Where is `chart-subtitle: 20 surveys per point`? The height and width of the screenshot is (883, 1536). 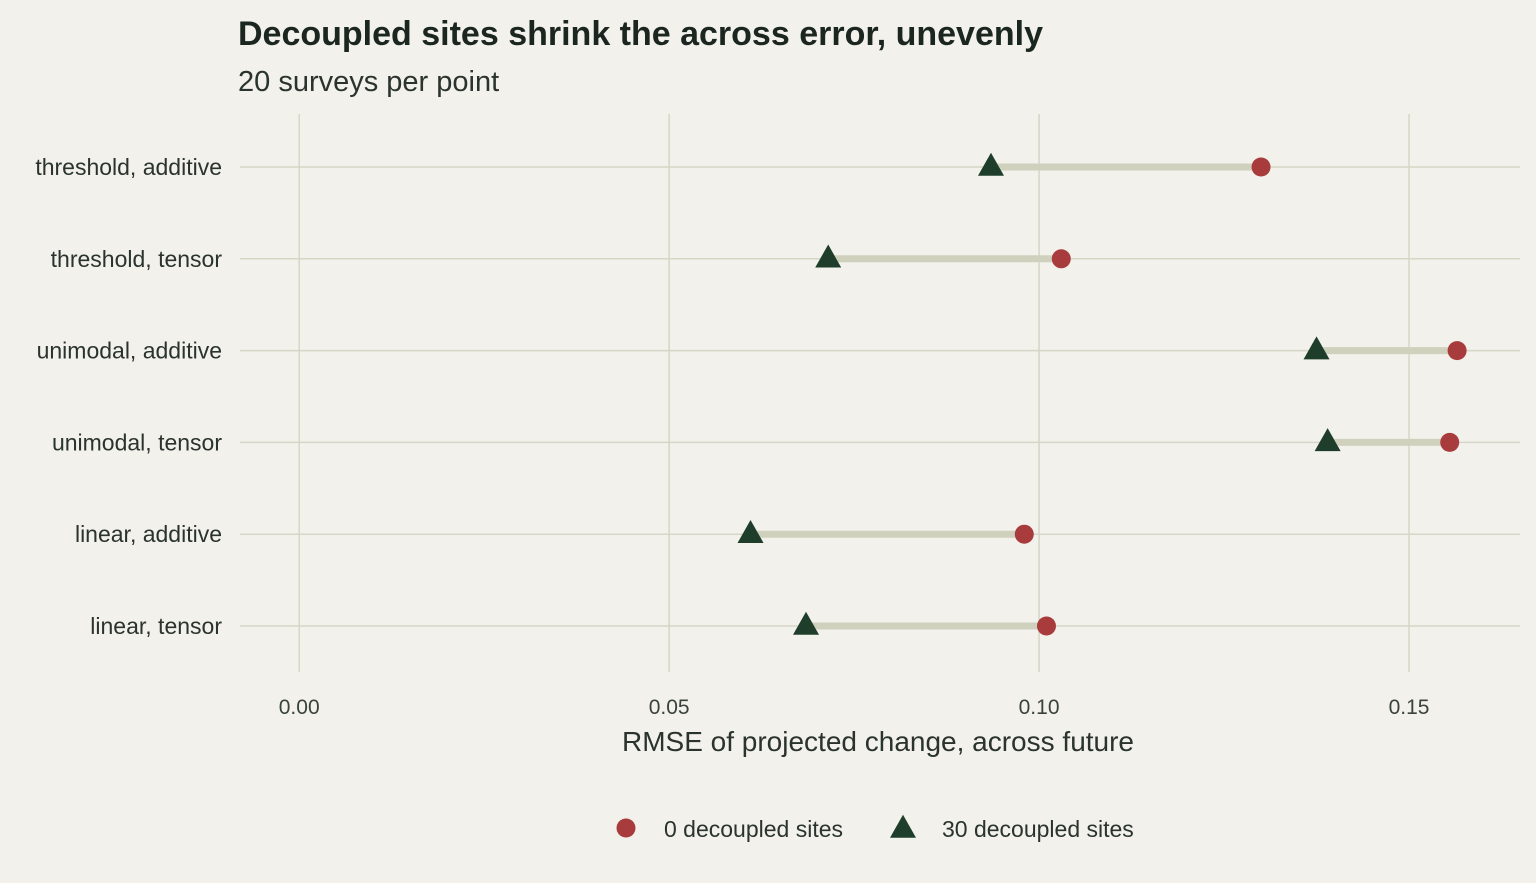 chart-subtitle: 20 surveys per point is located at coordinates (368, 82).